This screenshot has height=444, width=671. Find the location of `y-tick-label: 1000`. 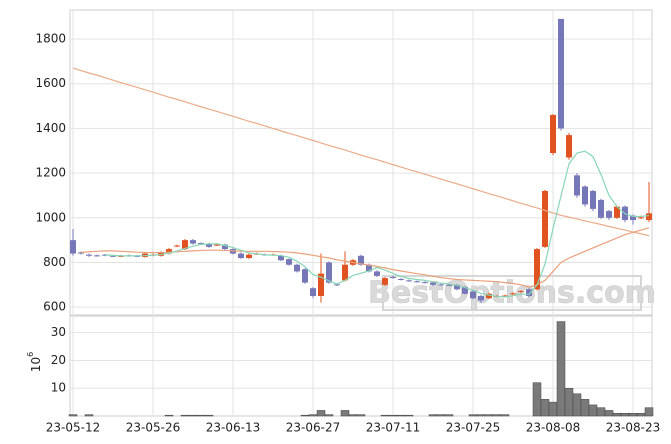

y-tick-label: 1000 is located at coordinates (50, 217).